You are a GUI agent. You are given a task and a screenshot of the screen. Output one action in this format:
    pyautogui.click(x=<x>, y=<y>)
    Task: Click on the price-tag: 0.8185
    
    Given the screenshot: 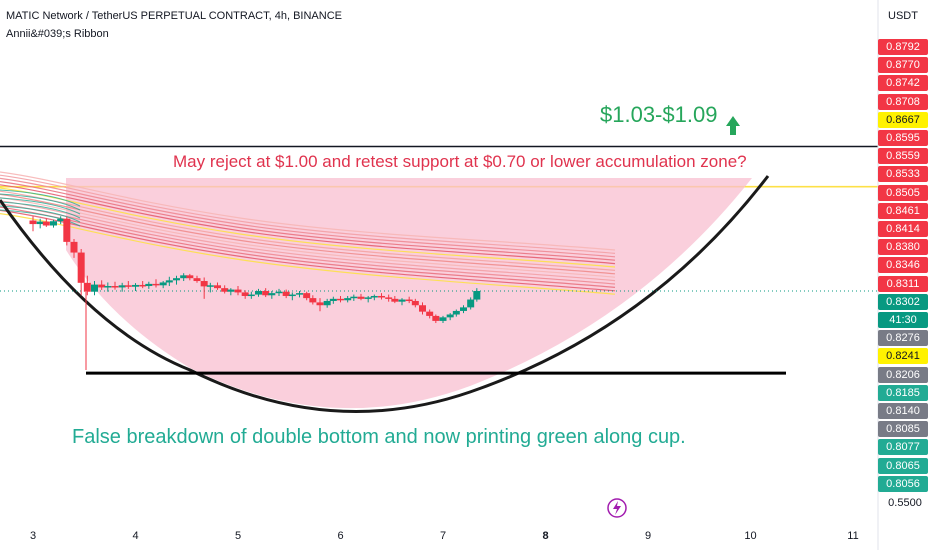 What is the action you would take?
    pyautogui.click(x=903, y=392)
    